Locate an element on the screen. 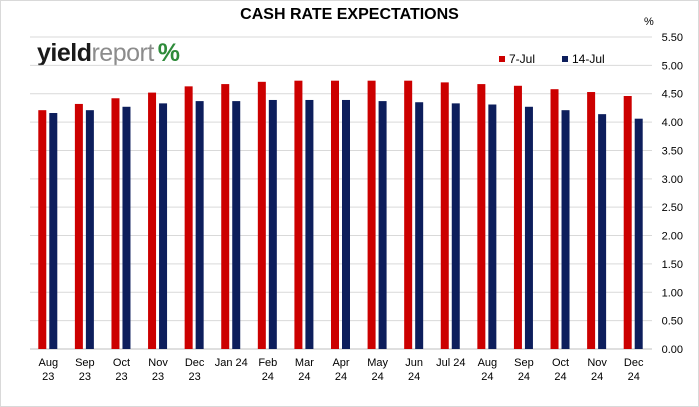 This screenshot has width=699, height=407. logo-word-yield: yield is located at coordinates (64, 53).